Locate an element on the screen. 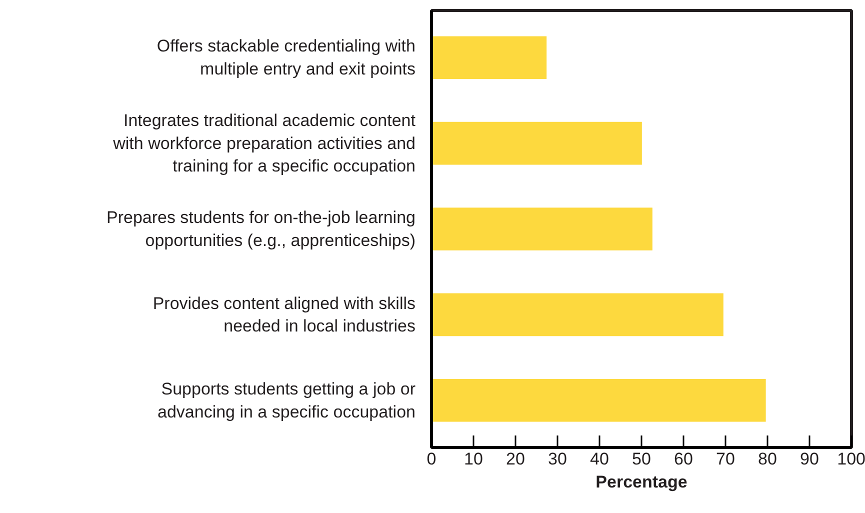  y-tick-label: Prepares students for on-the-job learning opportunities (e.g., apprenticeships) is located at coordinates (261, 229).